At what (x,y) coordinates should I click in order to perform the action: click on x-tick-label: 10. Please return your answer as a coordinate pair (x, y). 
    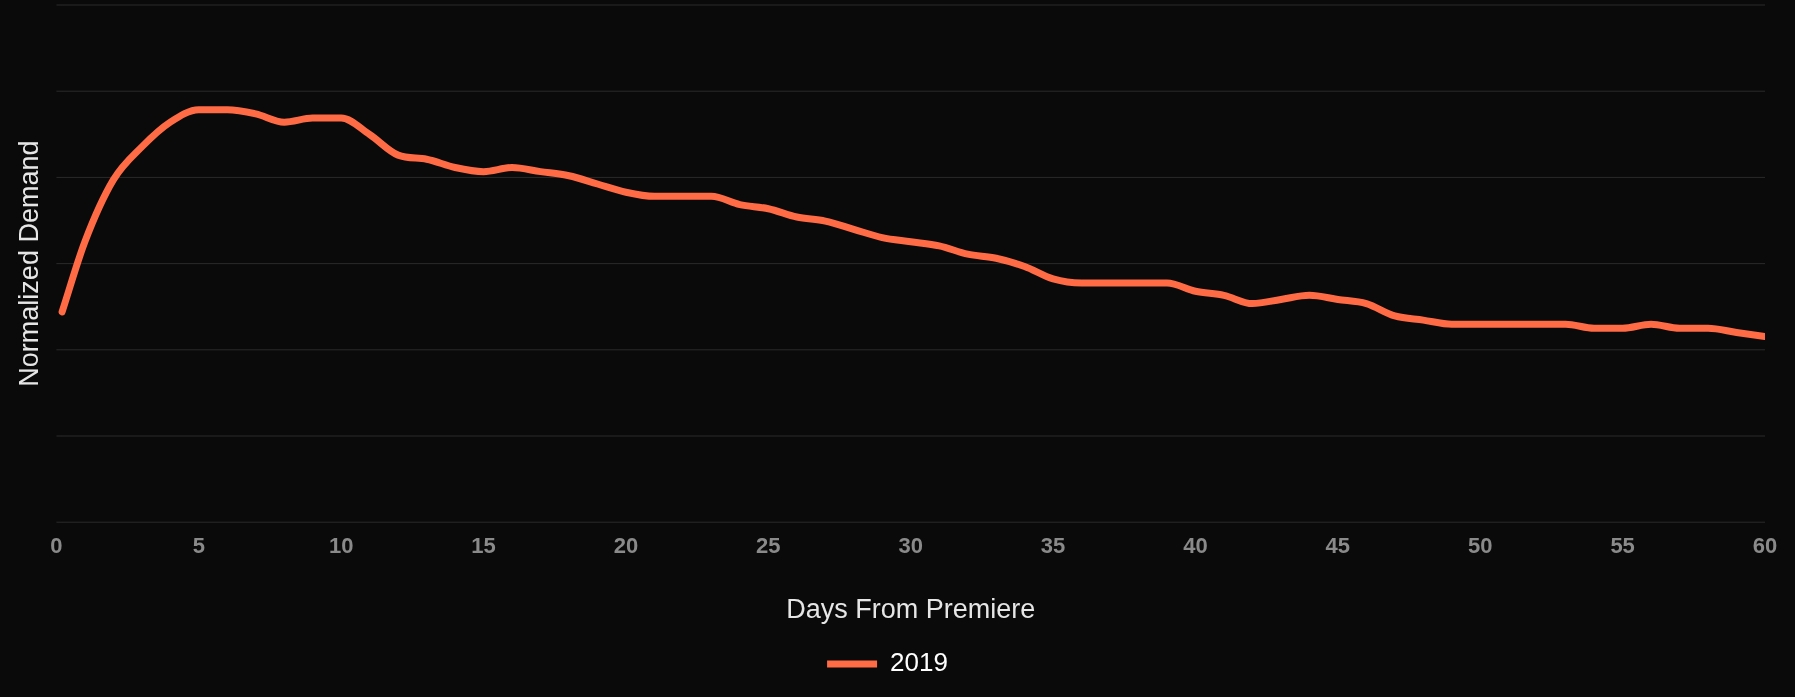
    Looking at the image, I should click on (341, 546).